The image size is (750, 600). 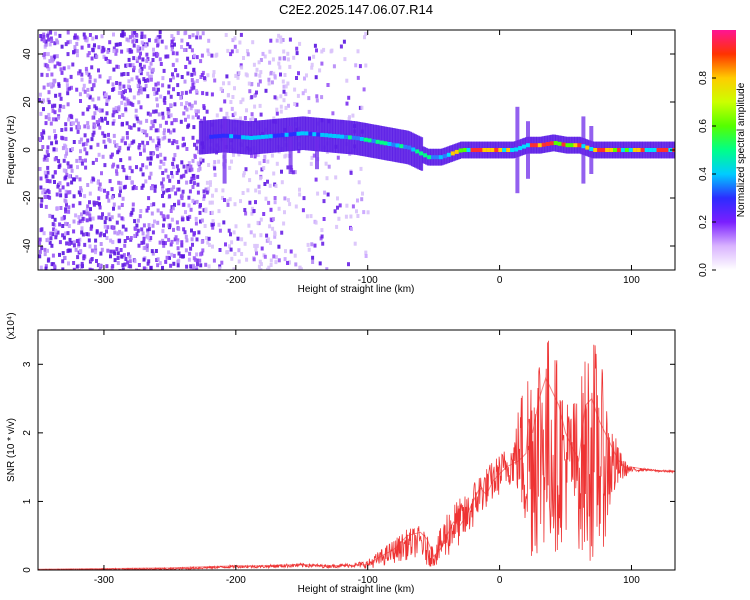 What do you see at coordinates (290, 150) in the screenshot?
I see `spectrogram-burst` at bounding box center [290, 150].